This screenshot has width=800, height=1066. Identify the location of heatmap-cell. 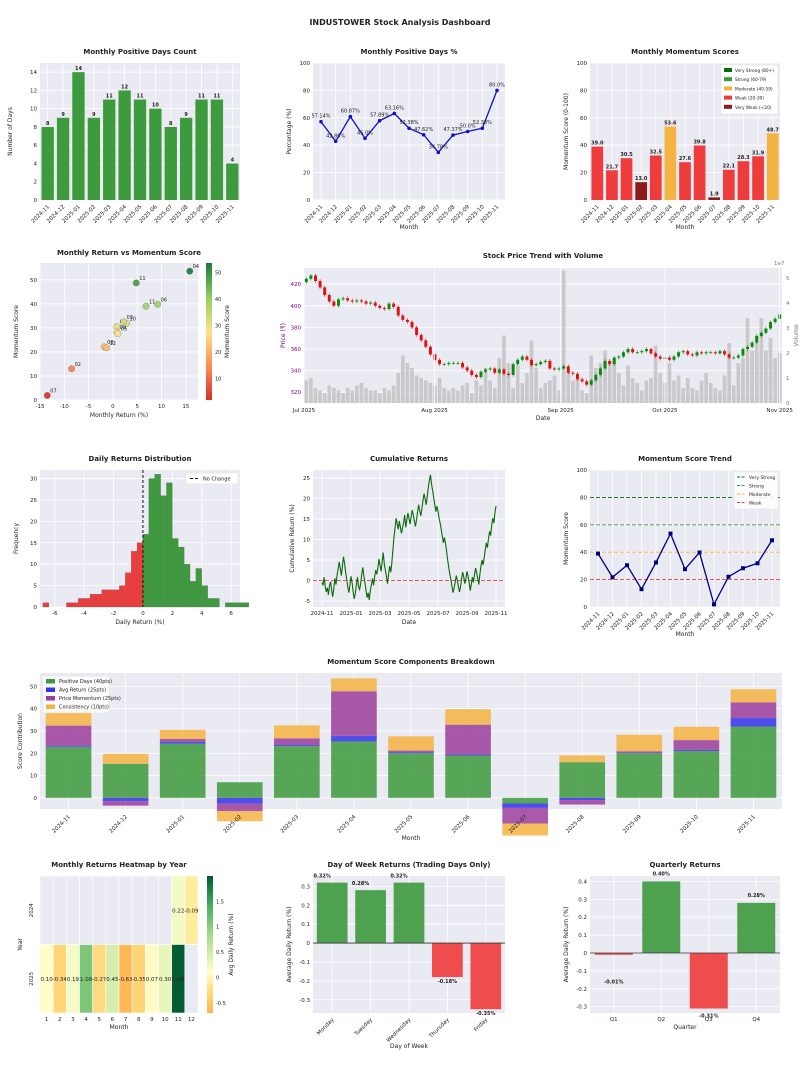
(86, 910).